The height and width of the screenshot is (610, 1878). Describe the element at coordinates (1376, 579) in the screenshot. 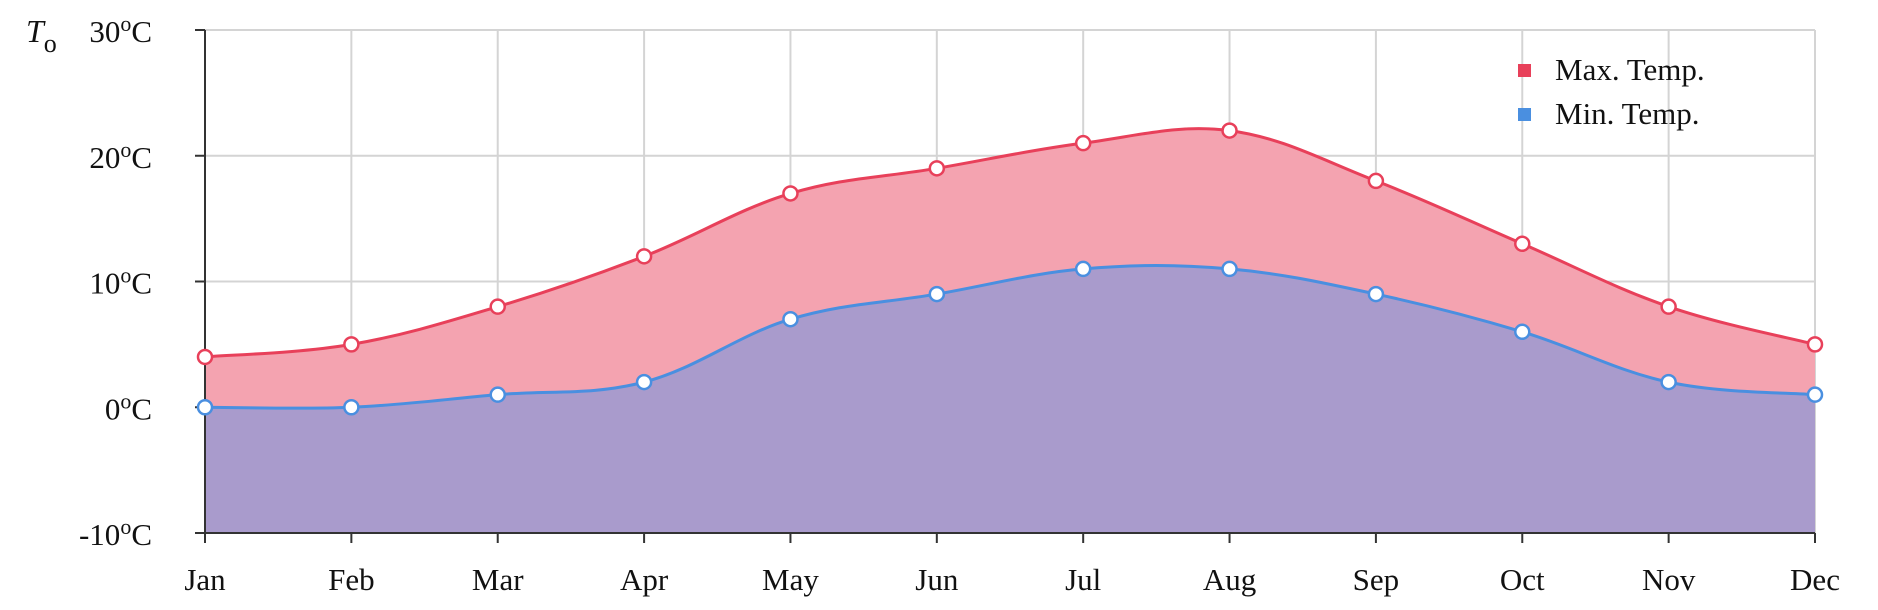

I see `x-tick-label-sep: Sep` at that location.